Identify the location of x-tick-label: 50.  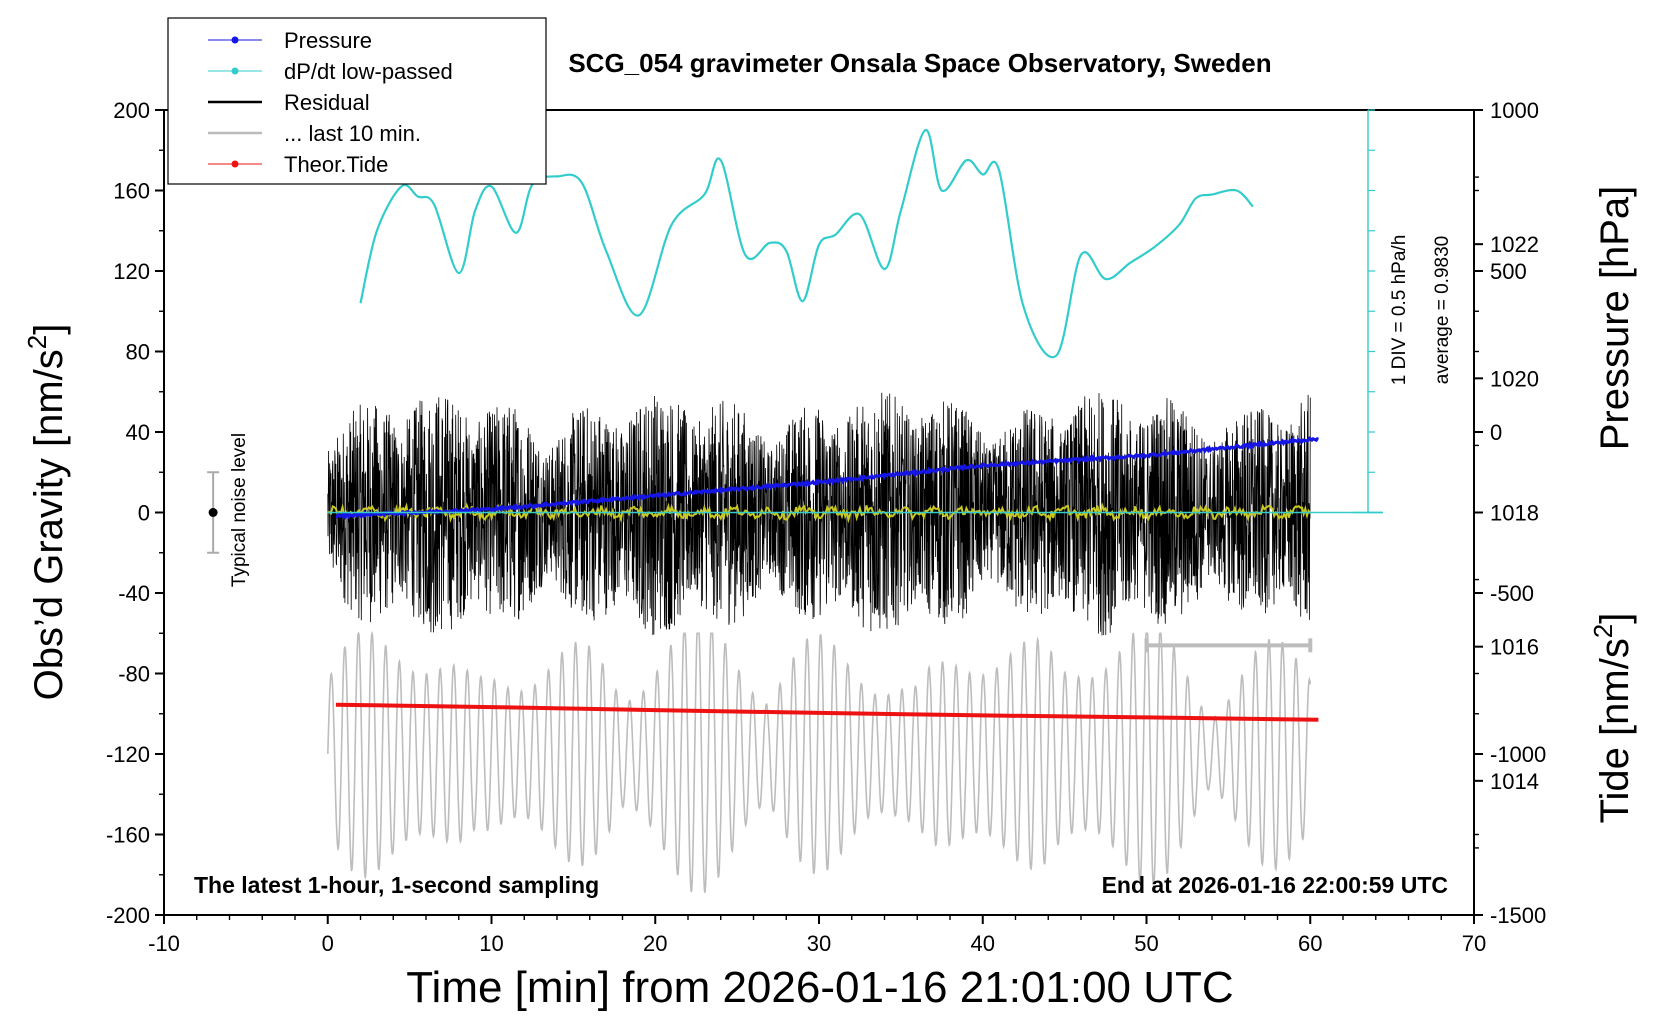
(1146, 943).